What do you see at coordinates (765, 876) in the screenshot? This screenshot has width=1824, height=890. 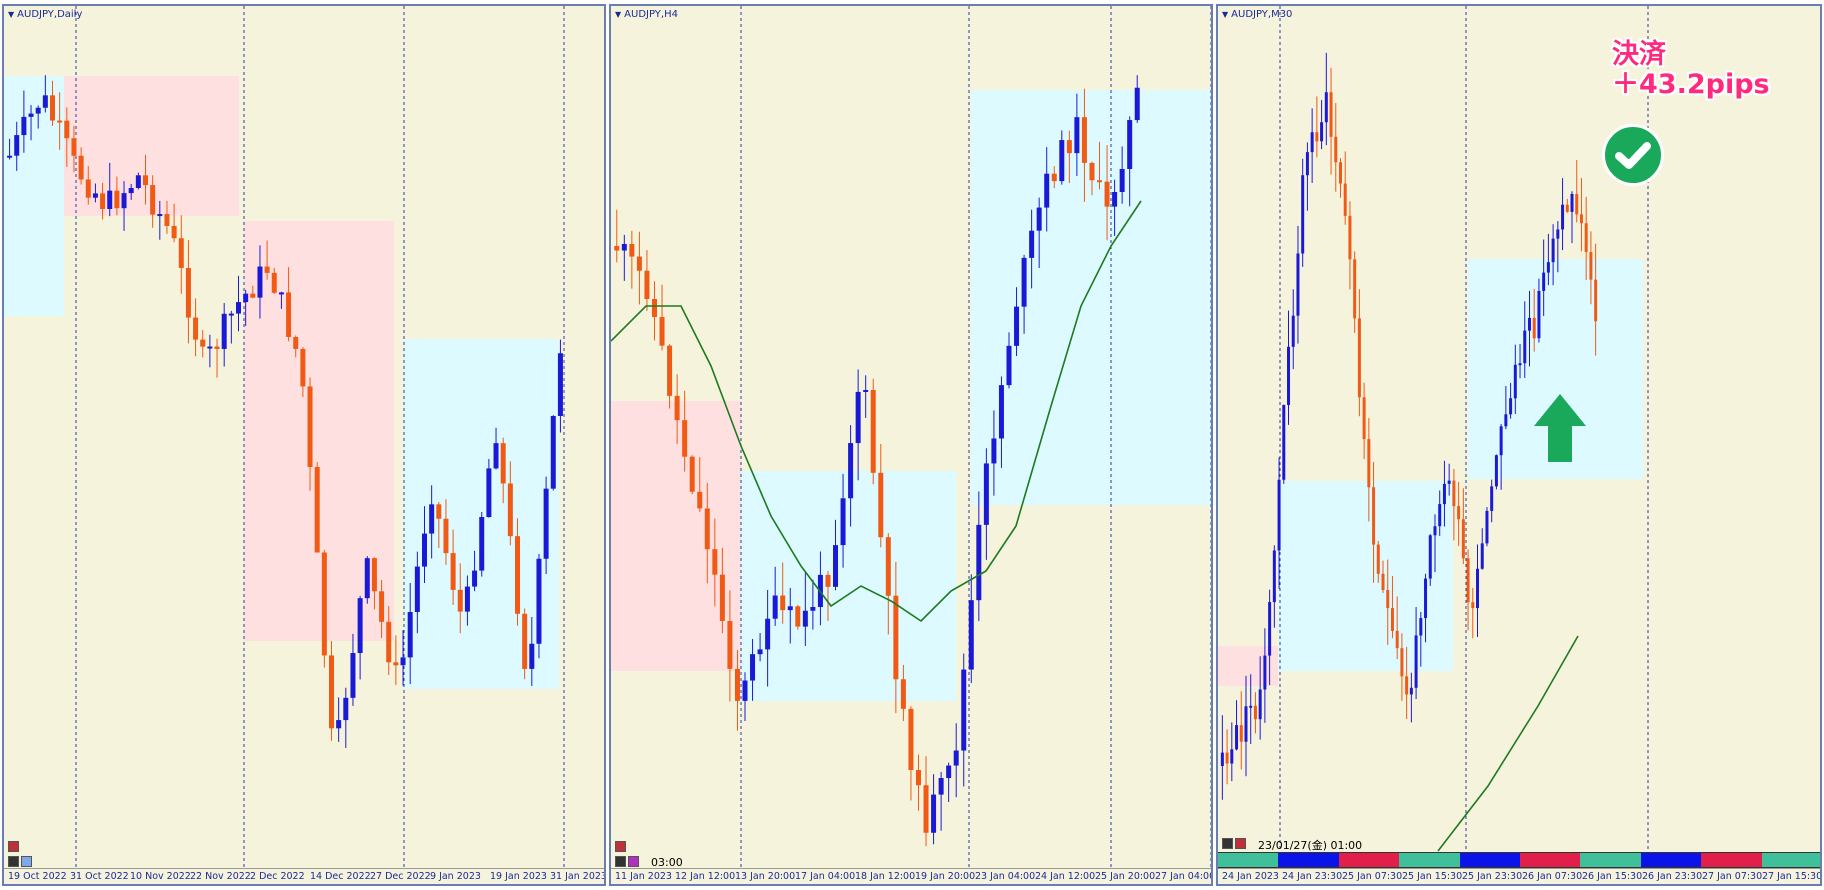 I see `time-tick-label: 13 Jan 20:00` at bounding box center [765, 876].